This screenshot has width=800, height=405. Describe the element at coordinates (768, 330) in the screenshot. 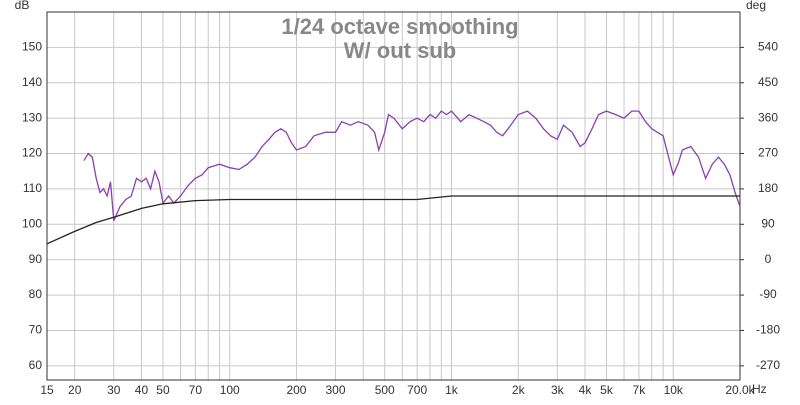

I see `y2-tick-label: -180` at that location.